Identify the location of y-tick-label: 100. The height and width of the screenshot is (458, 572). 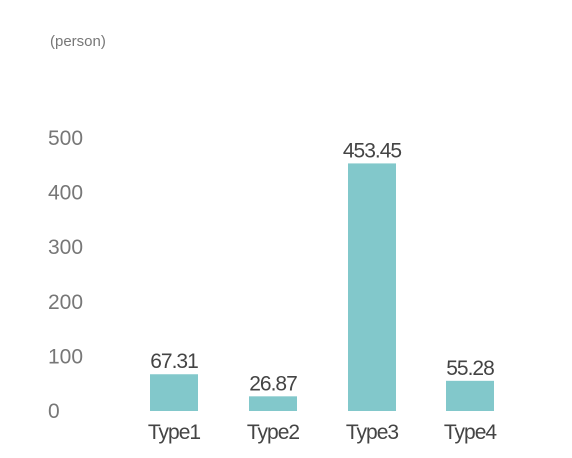
(65, 356).